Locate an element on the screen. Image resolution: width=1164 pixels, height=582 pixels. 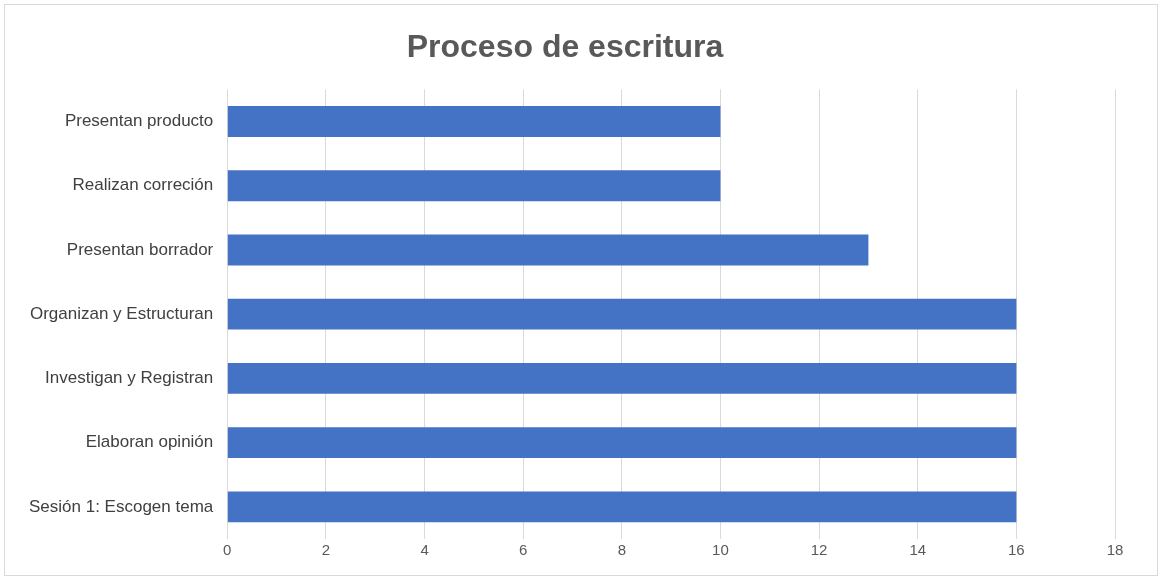
x-tick-label: 2 is located at coordinates (326, 550).